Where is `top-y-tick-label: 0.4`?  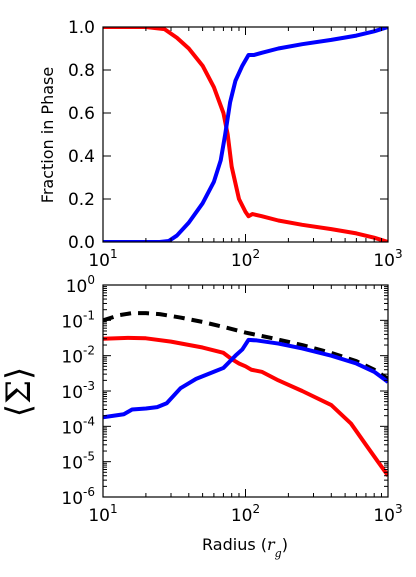
top-y-tick-label: 0.4 is located at coordinates (81, 157).